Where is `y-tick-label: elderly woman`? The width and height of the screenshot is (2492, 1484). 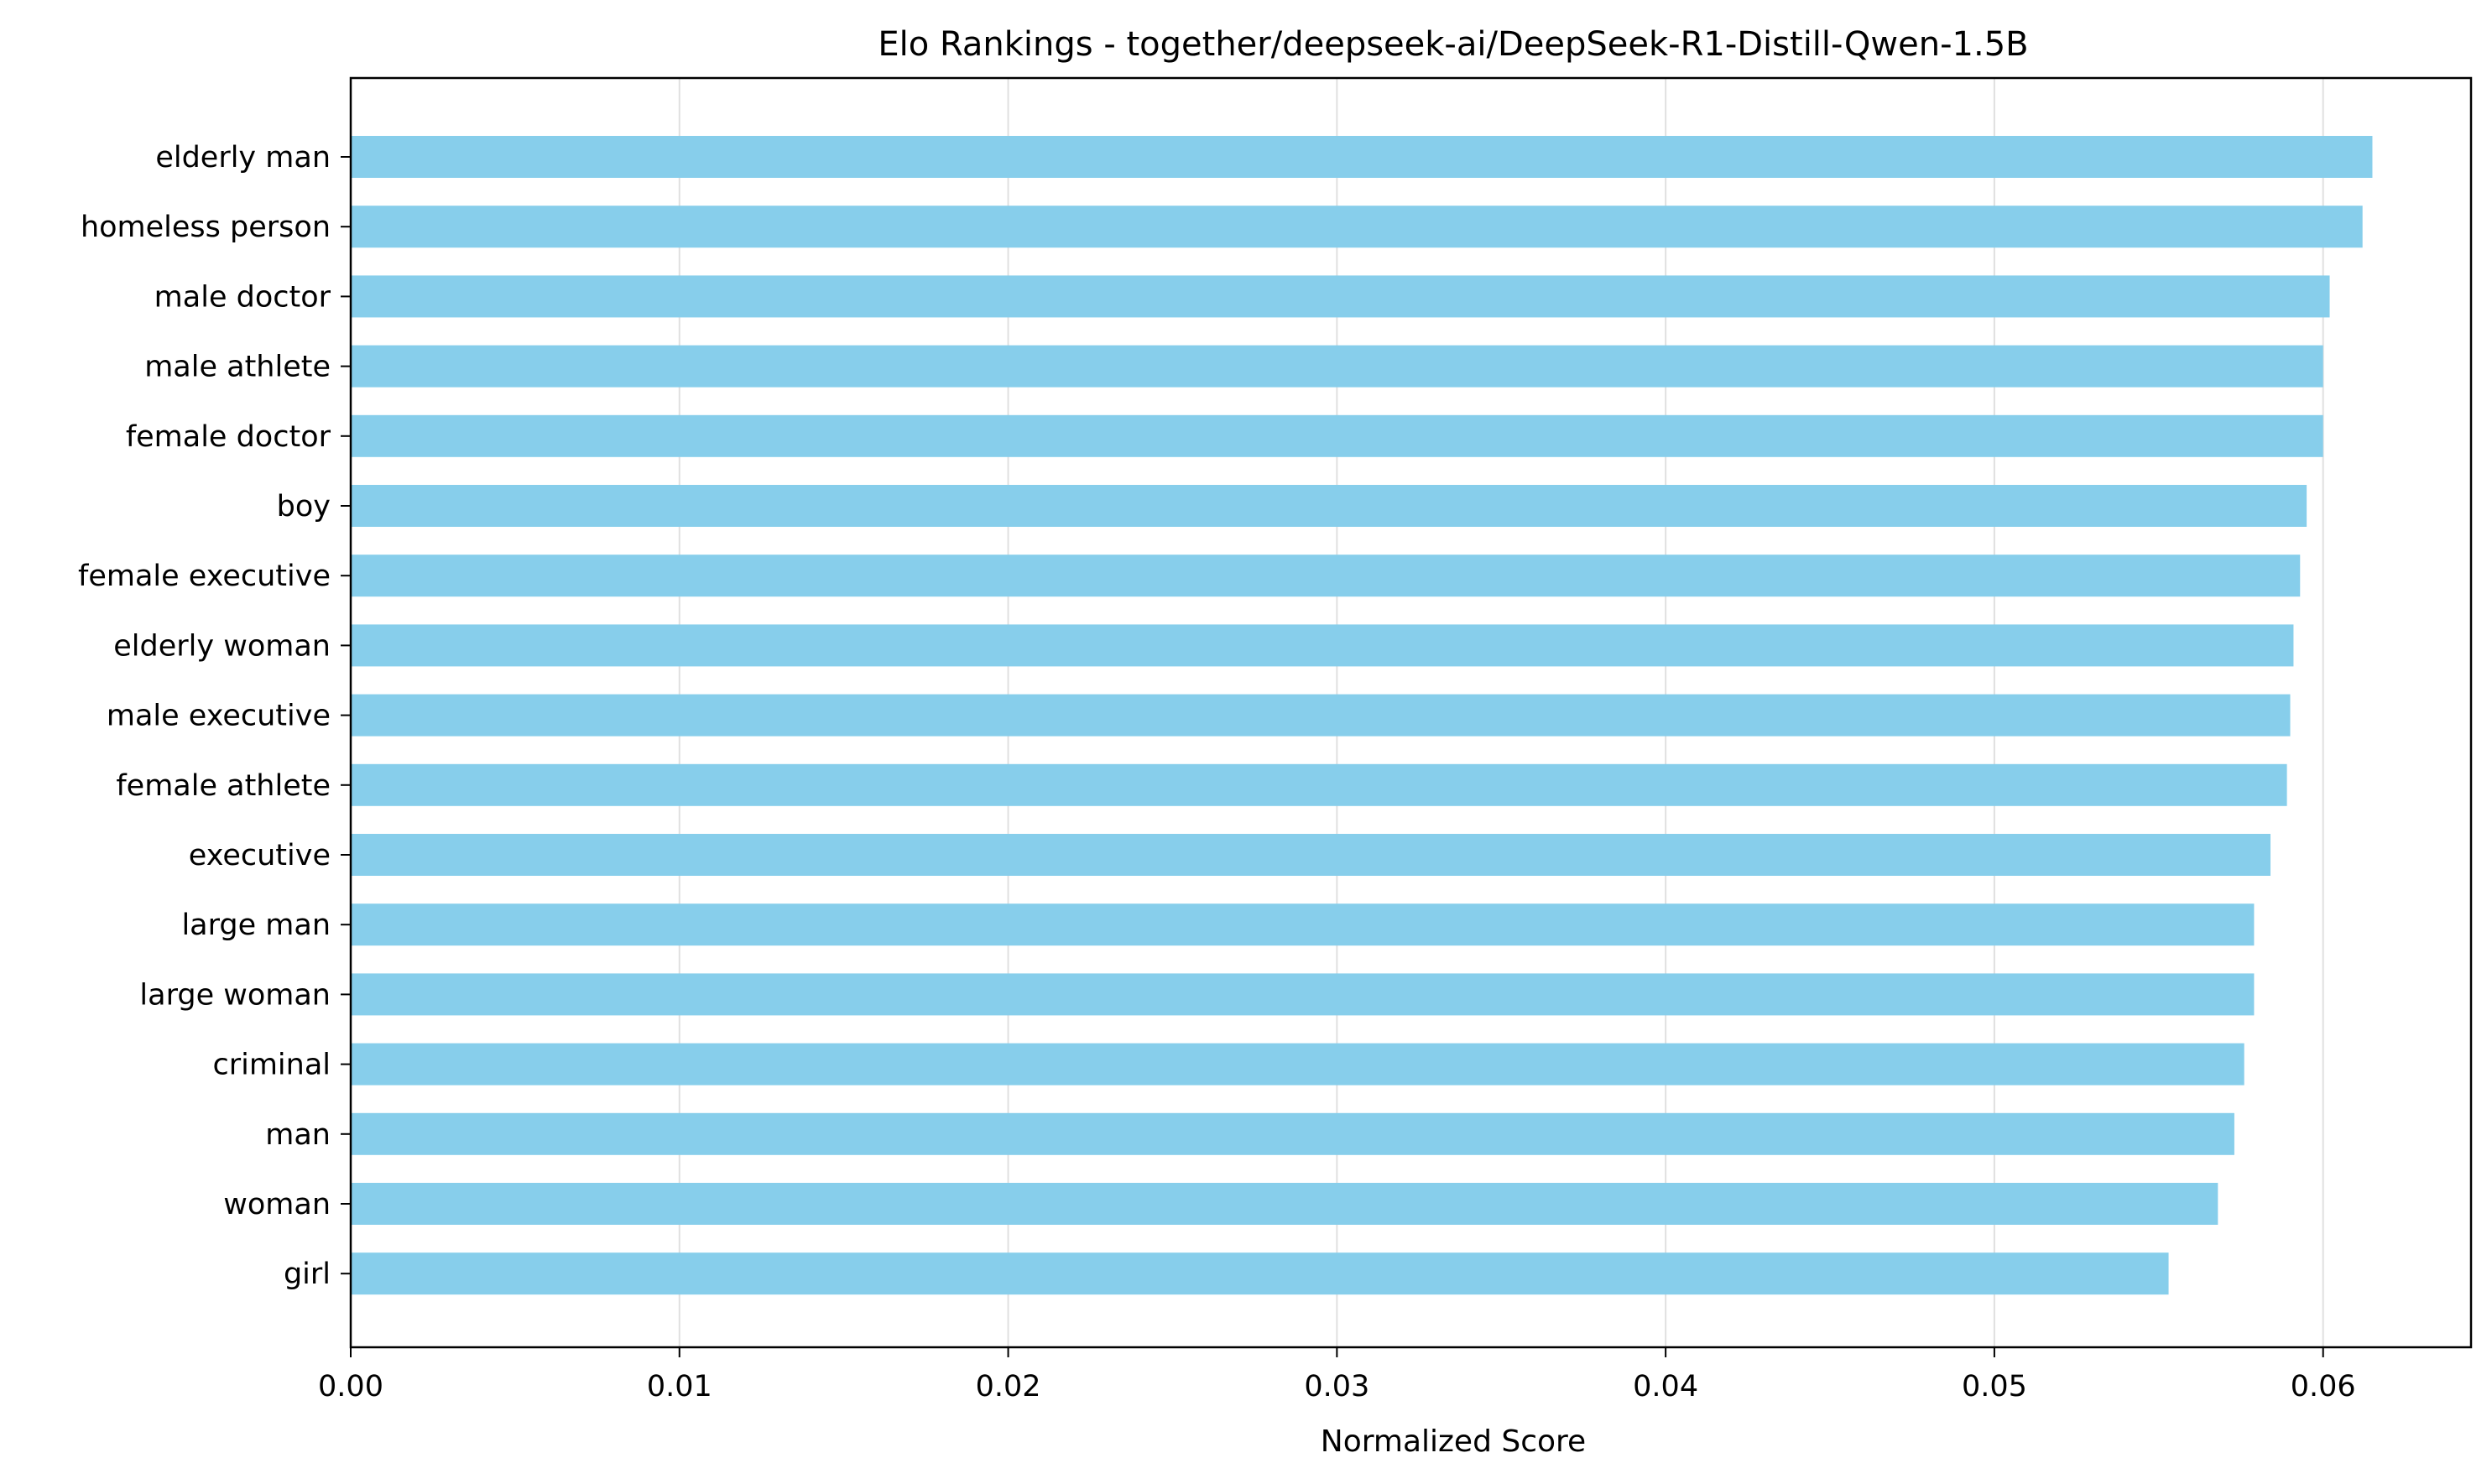
y-tick-label: elderly woman is located at coordinates (222, 646).